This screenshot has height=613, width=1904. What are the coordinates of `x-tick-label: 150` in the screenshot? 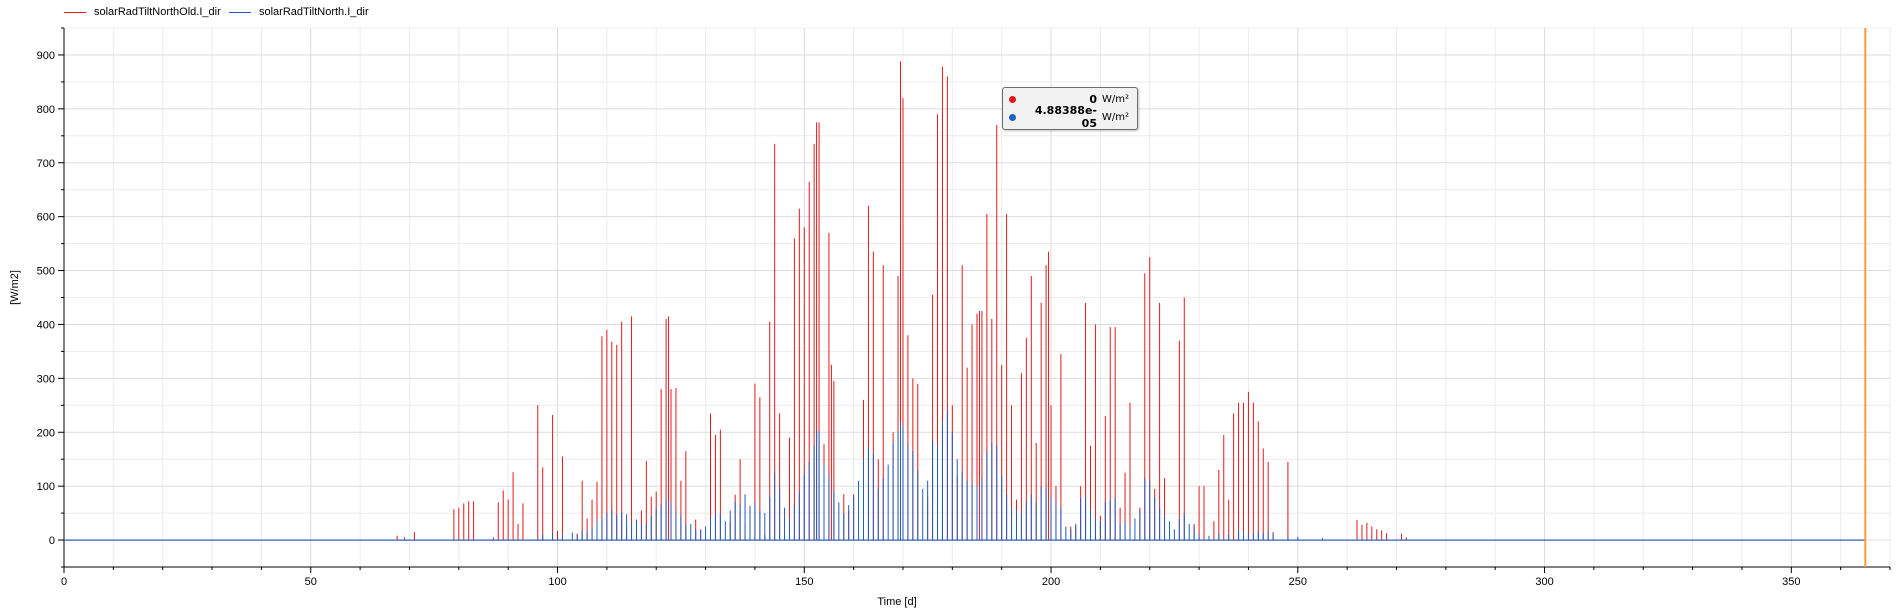 It's located at (804, 582).